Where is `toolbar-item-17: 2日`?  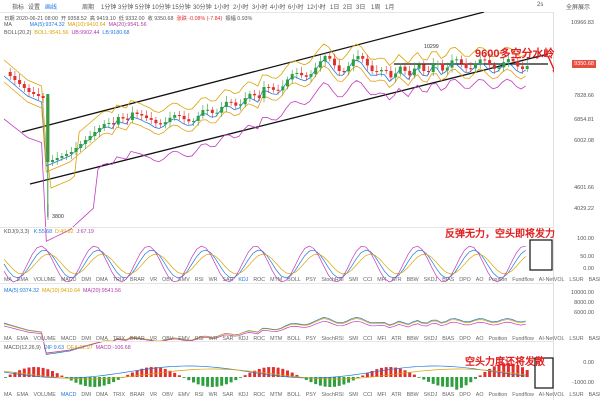 toolbar-item-17: 2日 is located at coordinates (348, 8).